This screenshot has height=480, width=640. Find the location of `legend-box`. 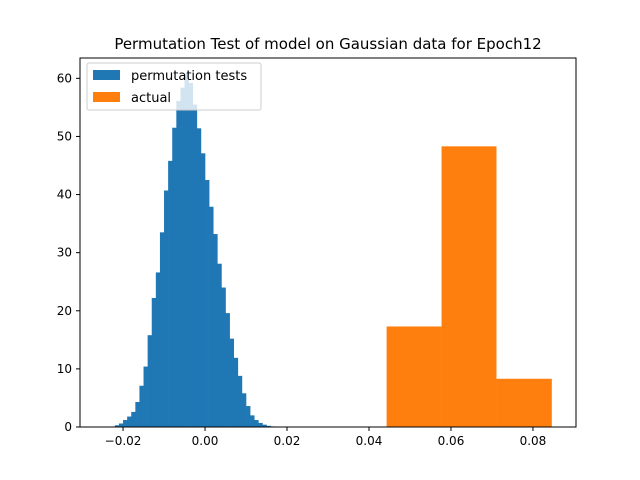

legend-box is located at coordinates (174, 86).